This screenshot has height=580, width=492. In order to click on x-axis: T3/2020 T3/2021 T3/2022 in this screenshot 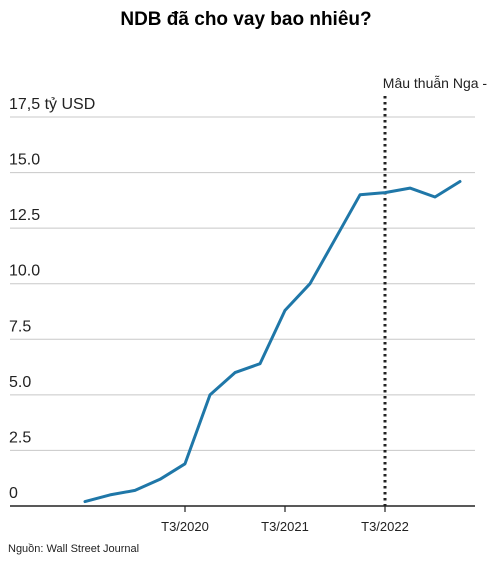, I will do `click(285, 520)`.